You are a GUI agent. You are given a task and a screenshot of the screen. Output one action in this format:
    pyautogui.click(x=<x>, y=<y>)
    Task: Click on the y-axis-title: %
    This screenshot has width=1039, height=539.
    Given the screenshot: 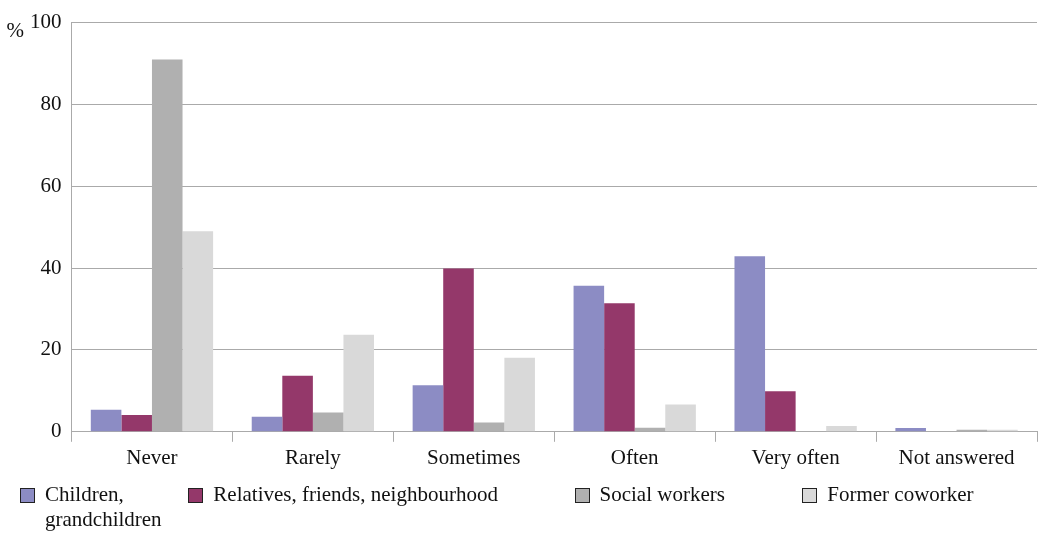 What is the action you would take?
    pyautogui.click(x=15, y=30)
    